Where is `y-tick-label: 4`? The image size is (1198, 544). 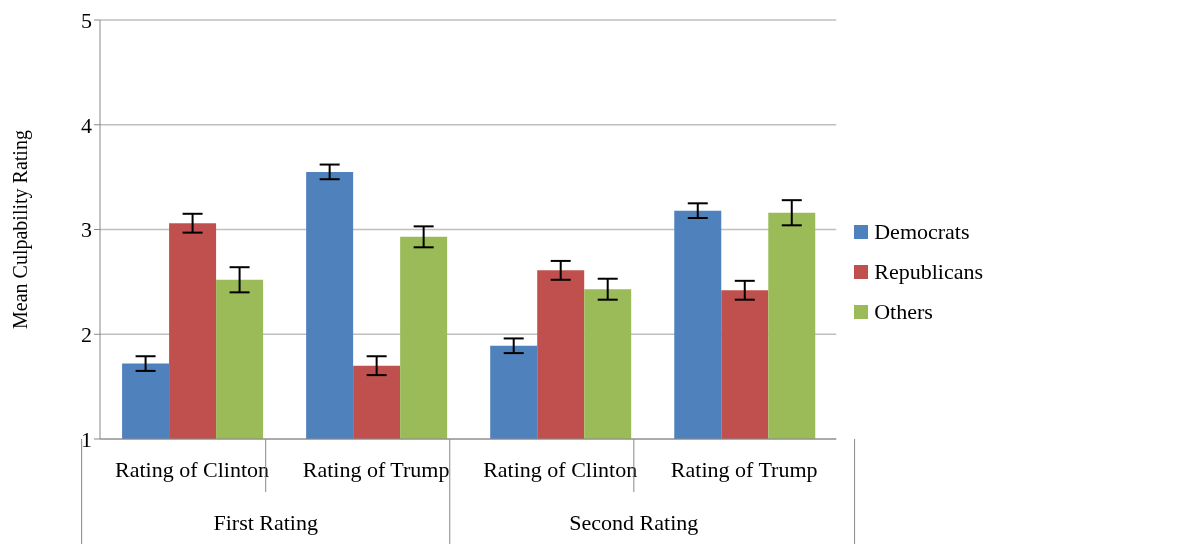
y-tick-label: 4 is located at coordinates (86, 125).